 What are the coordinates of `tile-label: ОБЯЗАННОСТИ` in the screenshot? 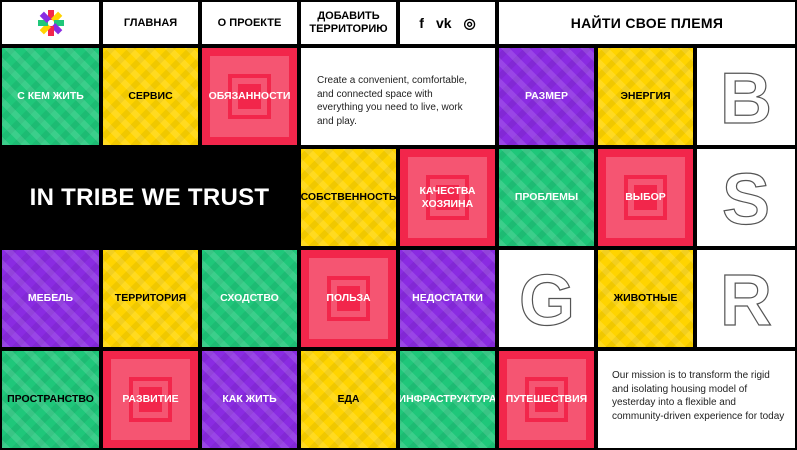 It's located at (249, 96).